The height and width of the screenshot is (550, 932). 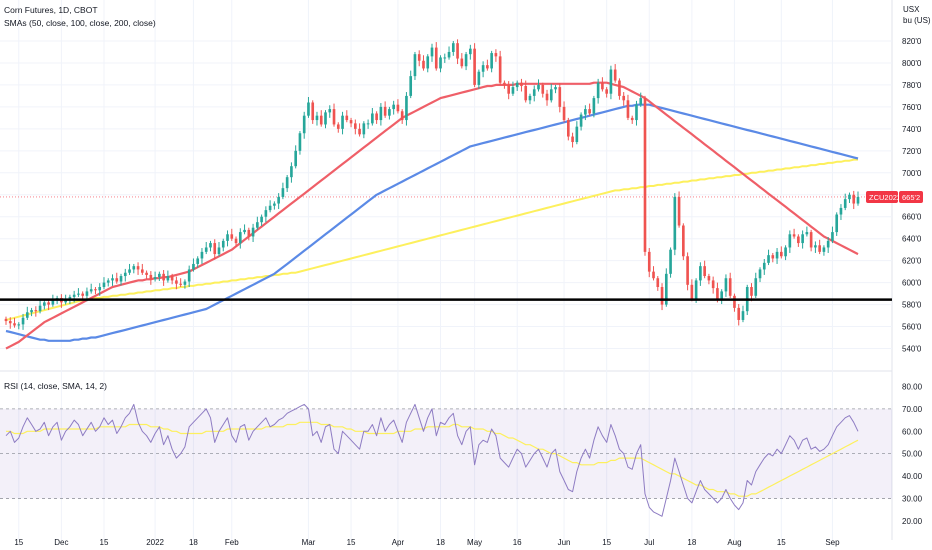 I want to click on price-tick-label: 740'0, so click(x=912, y=129).